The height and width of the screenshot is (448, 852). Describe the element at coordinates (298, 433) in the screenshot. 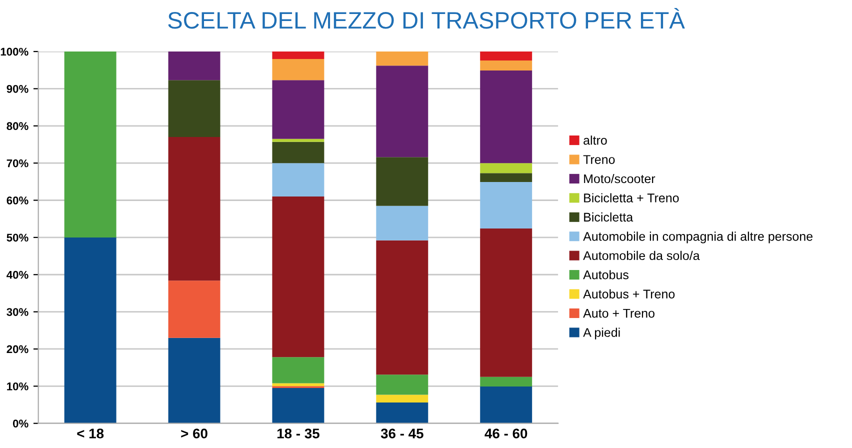

I see `x-tick-label: 18 - 35` at that location.